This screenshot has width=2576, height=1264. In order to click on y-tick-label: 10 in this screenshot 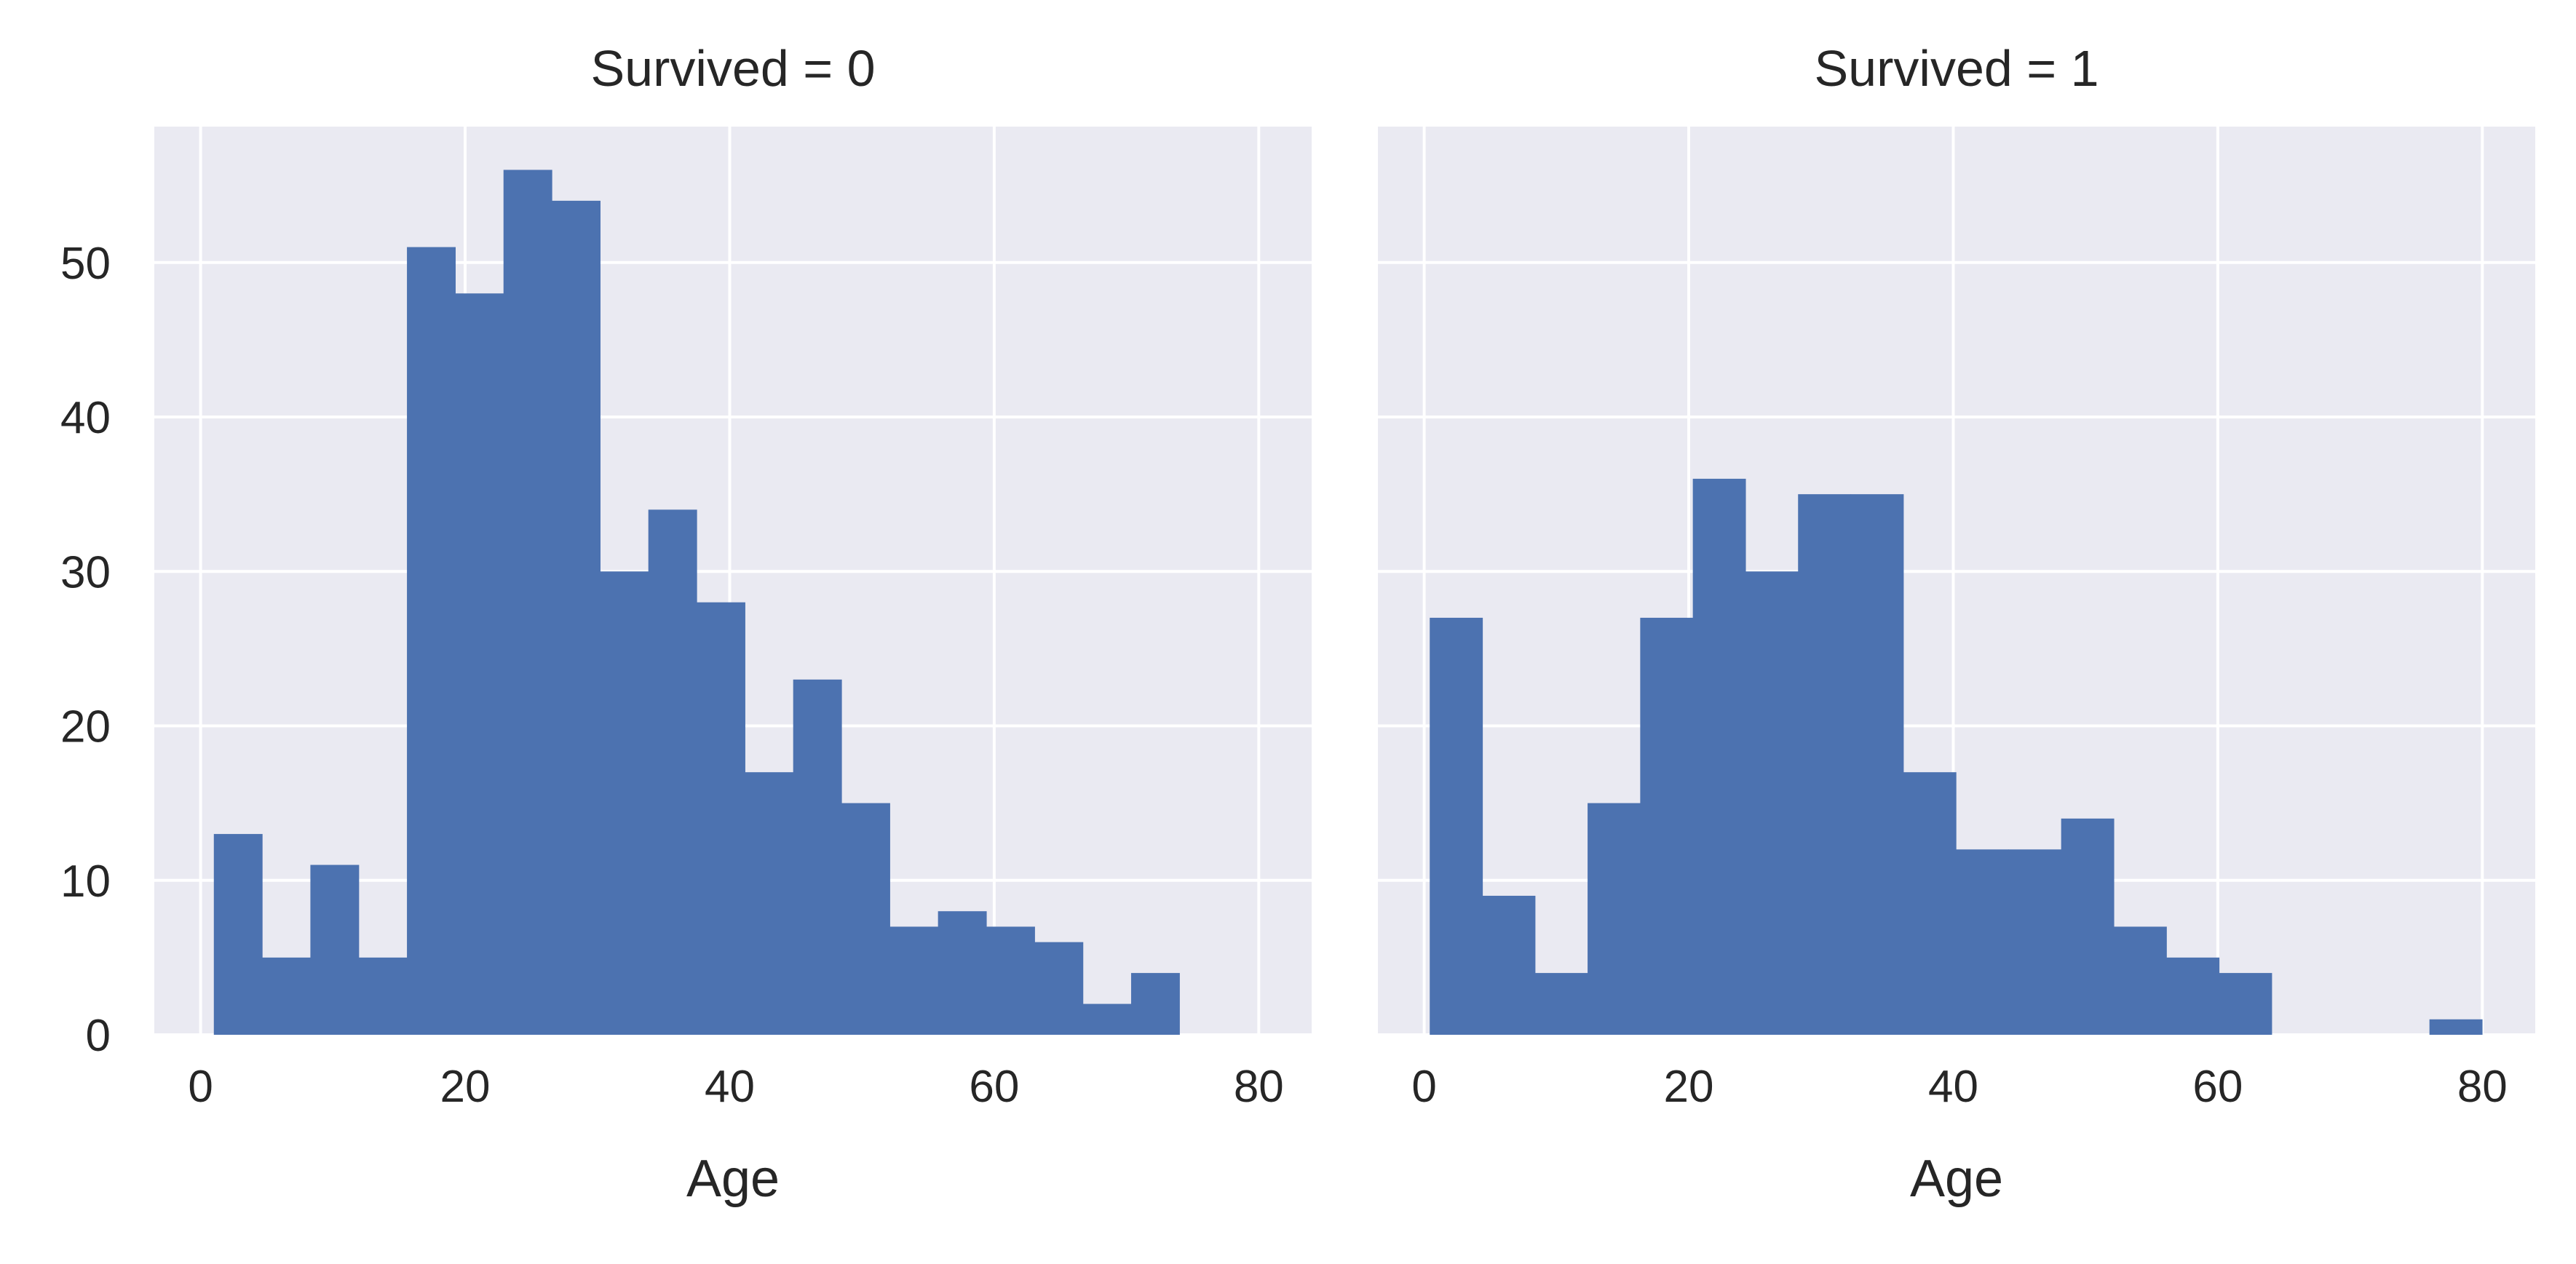, I will do `click(85, 882)`.